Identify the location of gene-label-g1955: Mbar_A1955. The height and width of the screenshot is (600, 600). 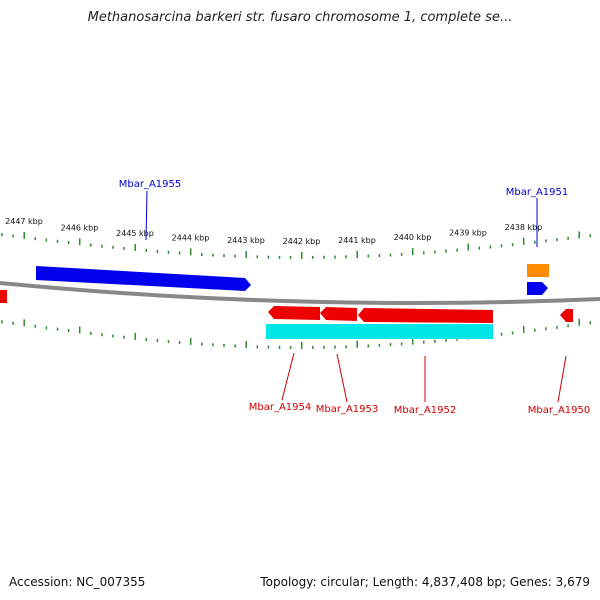
(150, 210).